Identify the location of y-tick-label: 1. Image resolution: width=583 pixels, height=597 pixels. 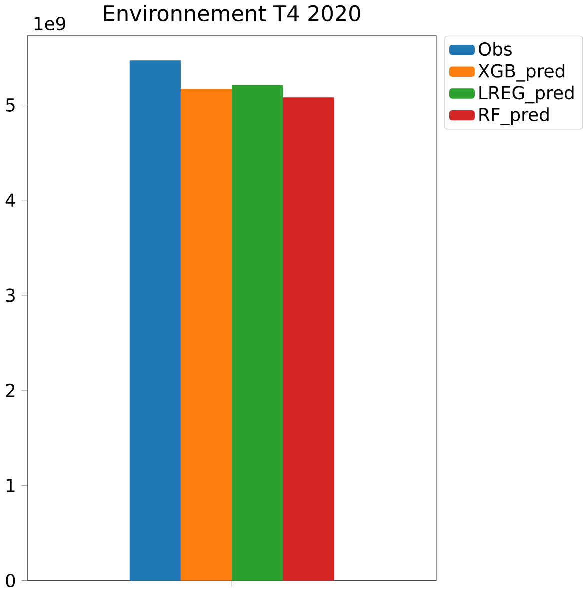
(10, 485).